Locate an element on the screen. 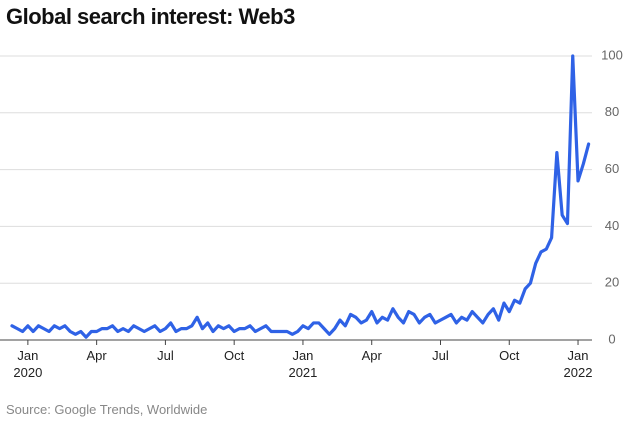  y-tick-label: 60 is located at coordinates (612, 168).